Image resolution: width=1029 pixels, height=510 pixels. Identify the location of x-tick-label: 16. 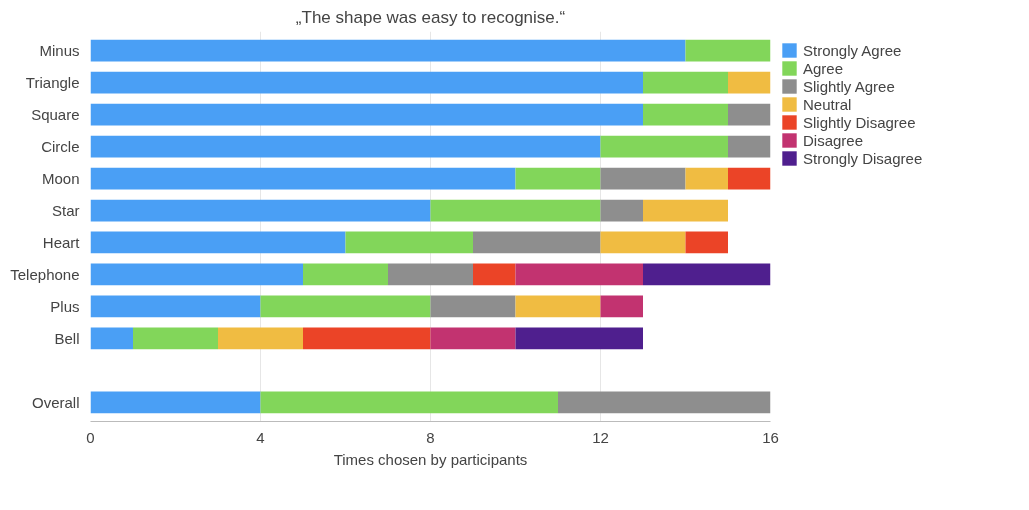
(770, 437).